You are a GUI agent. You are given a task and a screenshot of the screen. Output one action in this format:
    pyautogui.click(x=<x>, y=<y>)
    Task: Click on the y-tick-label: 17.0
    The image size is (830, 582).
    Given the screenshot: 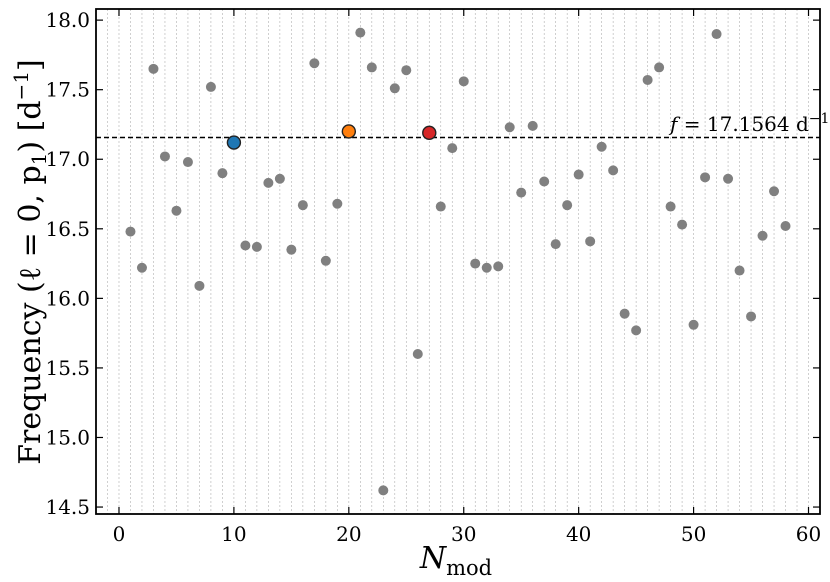 What is the action you would take?
    pyautogui.click(x=67, y=159)
    